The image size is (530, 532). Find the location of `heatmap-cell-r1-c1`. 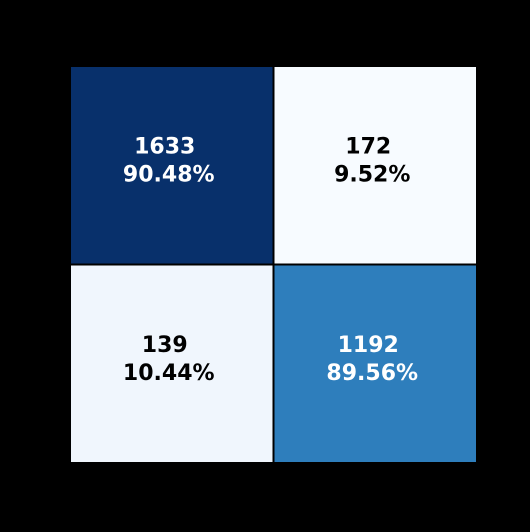

heatmap-cell-r1-c1 is located at coordinates (375, 363).